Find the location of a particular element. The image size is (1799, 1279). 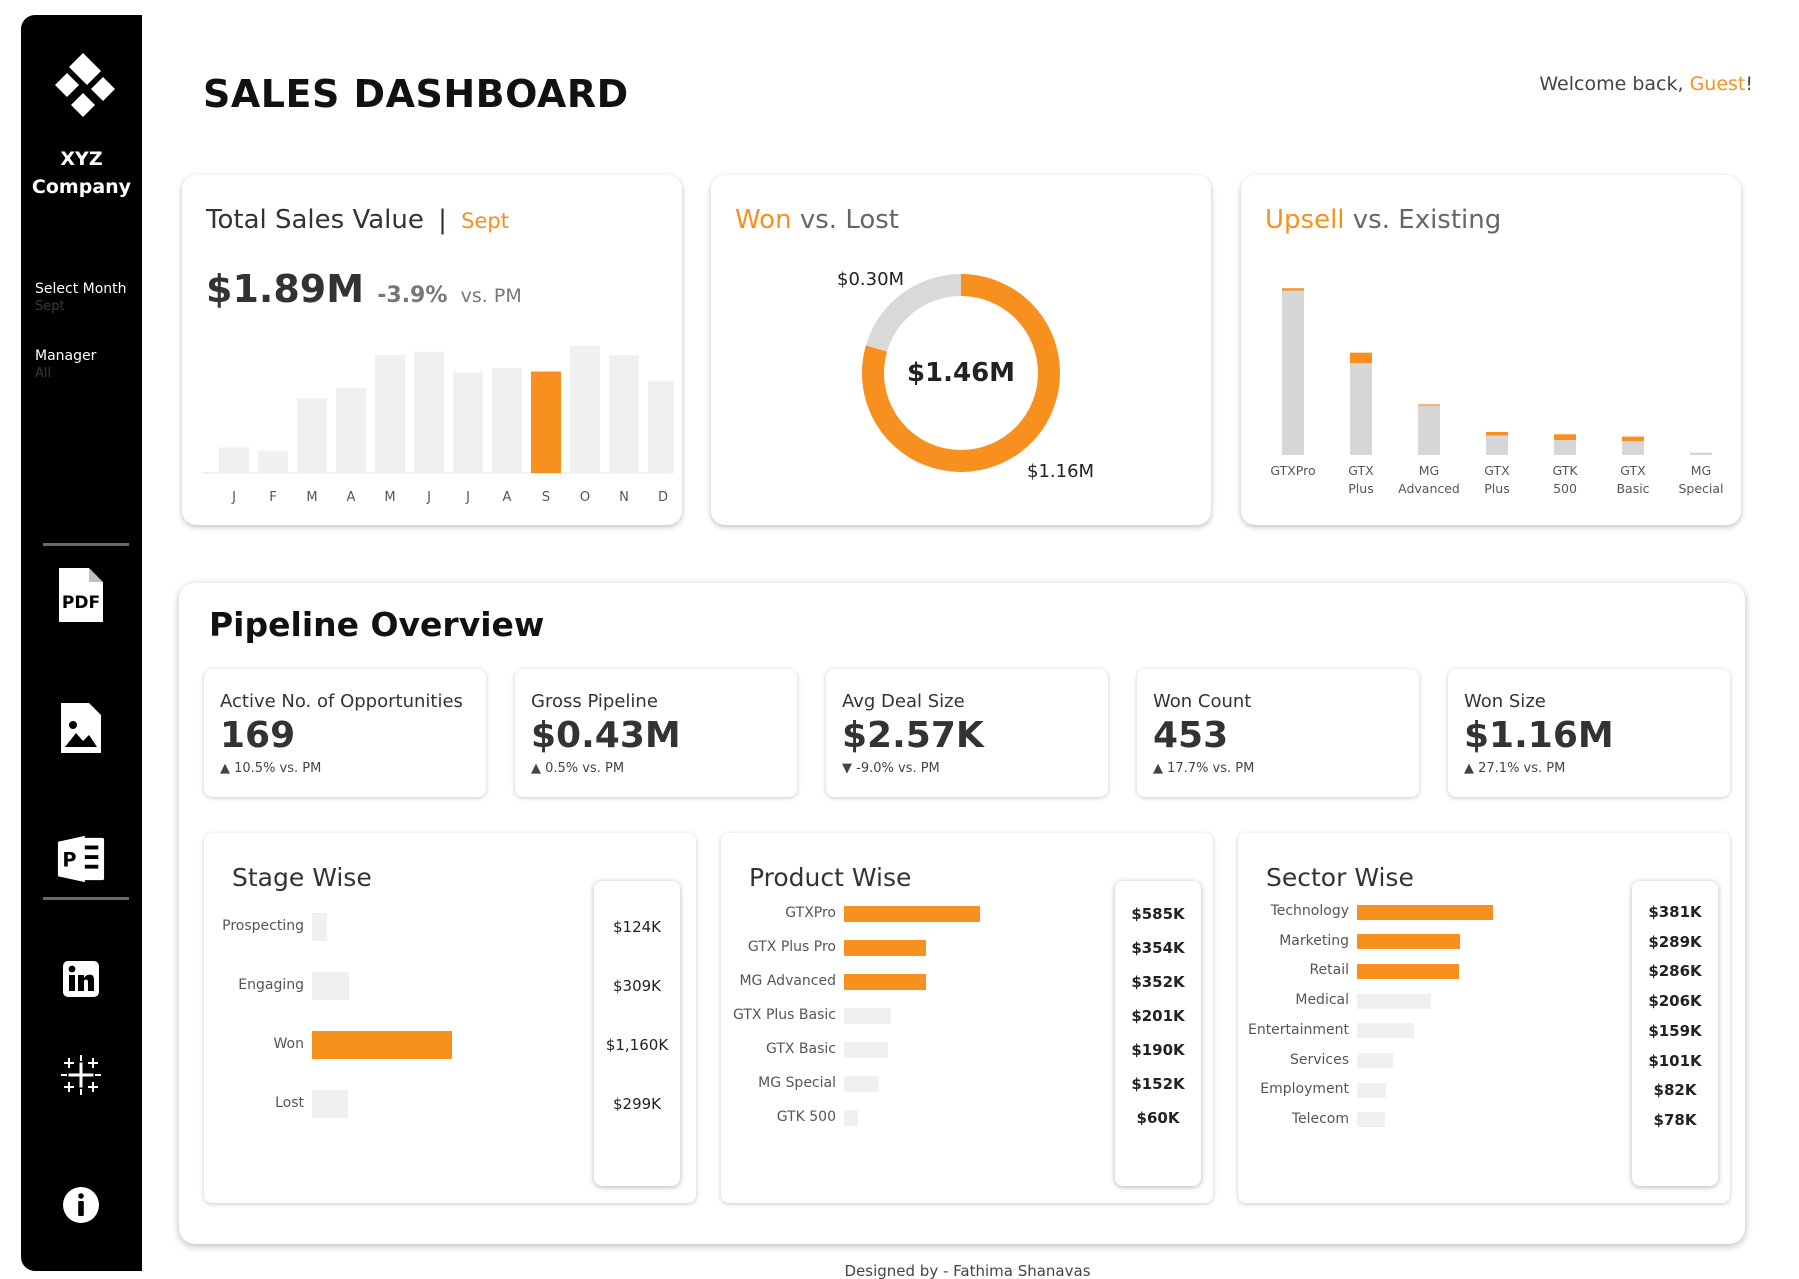

month-tick-label: J is located at coordinates (233, 497).